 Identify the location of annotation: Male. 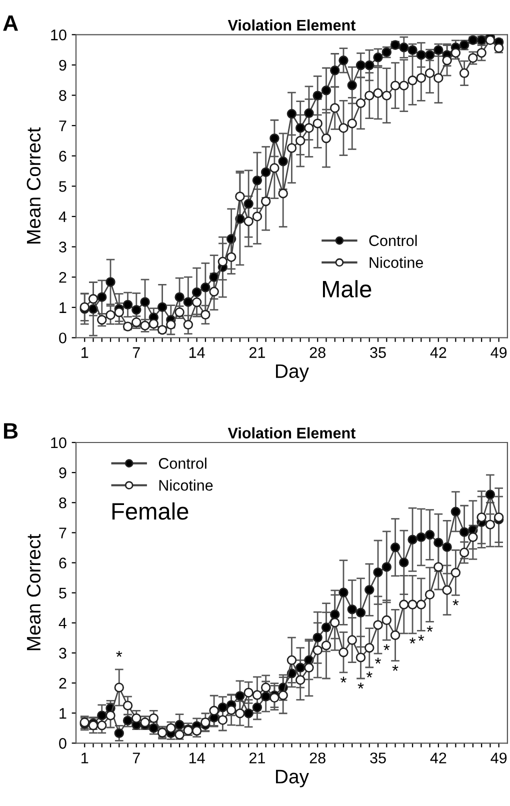
(347, 289).